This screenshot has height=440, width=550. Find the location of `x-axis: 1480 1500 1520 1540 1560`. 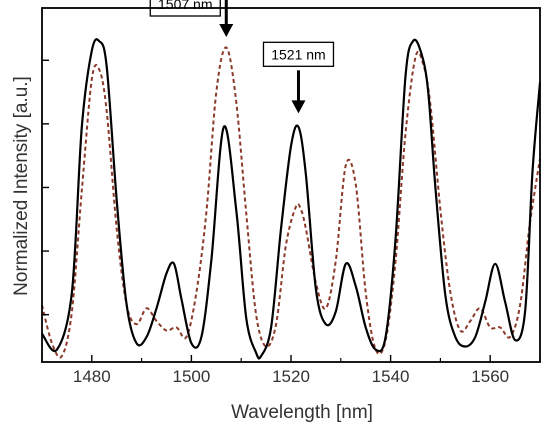

x-axis: 1480 1500 1520 1540 1560 is located at coordinates (291, 370).